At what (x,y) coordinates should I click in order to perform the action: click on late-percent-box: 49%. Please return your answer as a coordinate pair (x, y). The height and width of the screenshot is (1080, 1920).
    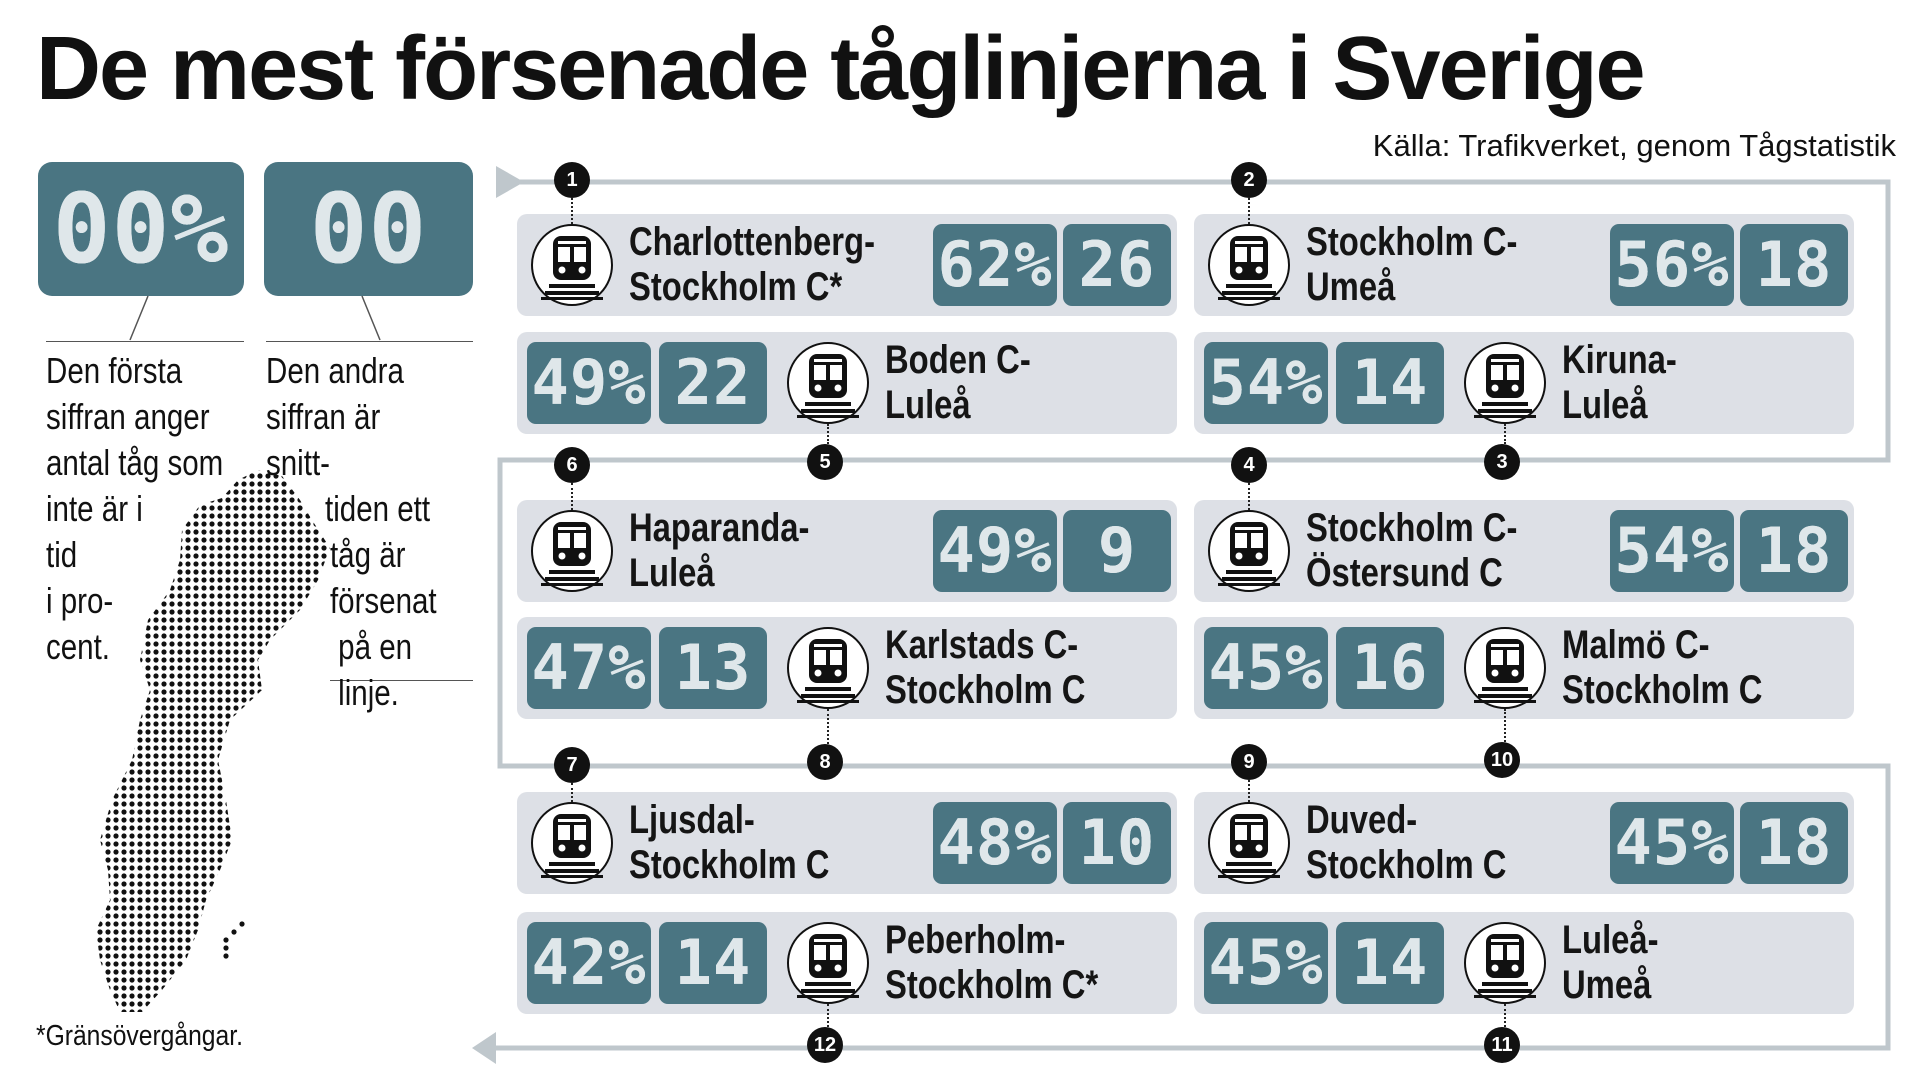
    Looking at the image, I should click on (995, 551).